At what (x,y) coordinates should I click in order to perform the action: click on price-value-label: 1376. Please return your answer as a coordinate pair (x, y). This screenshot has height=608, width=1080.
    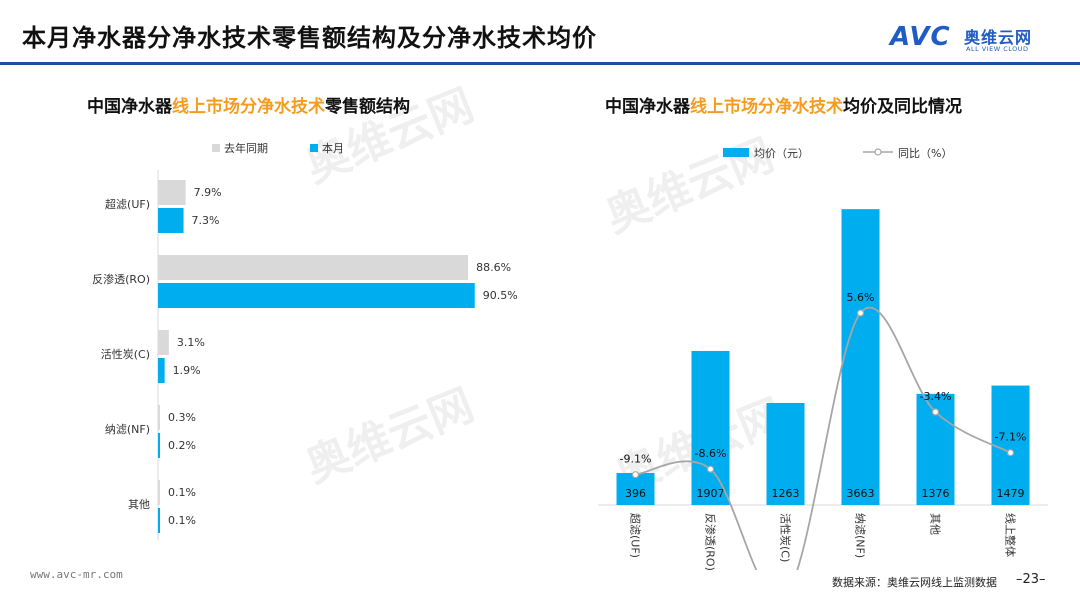
    Looking at the image, I should click on (936, 493).